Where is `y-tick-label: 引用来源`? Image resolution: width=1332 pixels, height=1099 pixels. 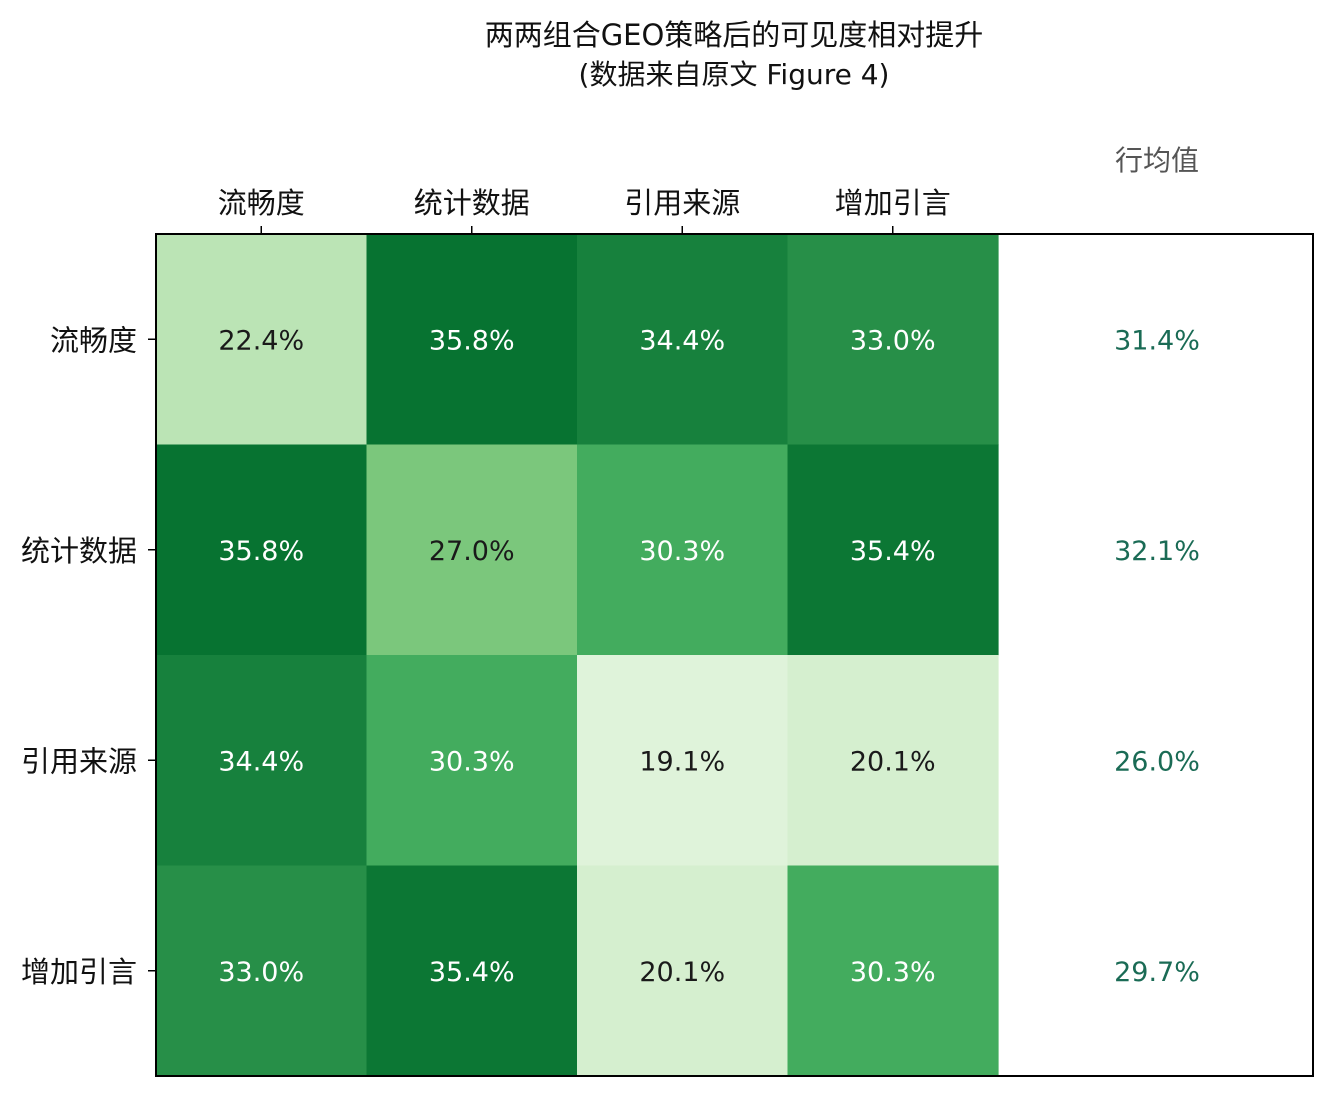 y-tick-label: 引用来源 is located at coordinates (79, 761).